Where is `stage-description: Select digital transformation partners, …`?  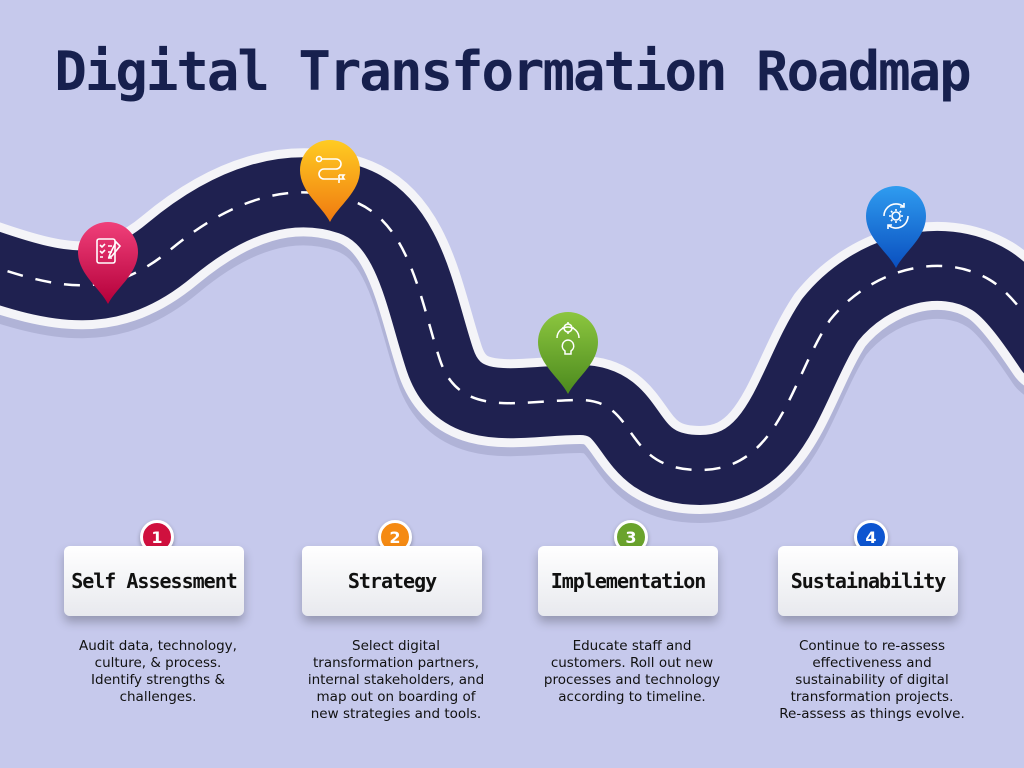
stage-description: Select digital transformation partners, … is located at coordinates (396, 680).